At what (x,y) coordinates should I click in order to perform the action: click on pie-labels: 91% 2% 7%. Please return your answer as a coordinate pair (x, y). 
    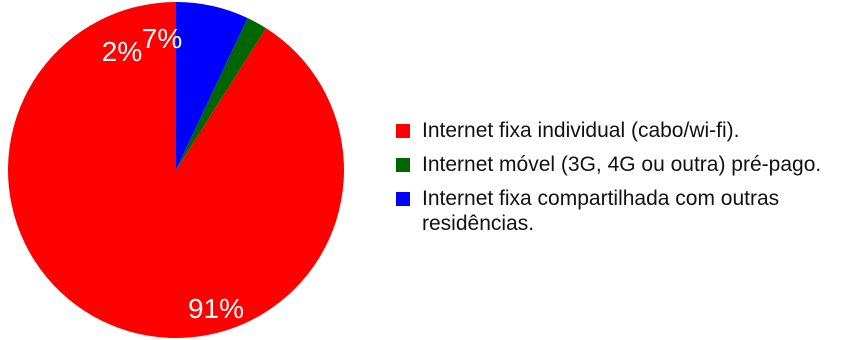
    Looking at the image, I should click on (173, 173).